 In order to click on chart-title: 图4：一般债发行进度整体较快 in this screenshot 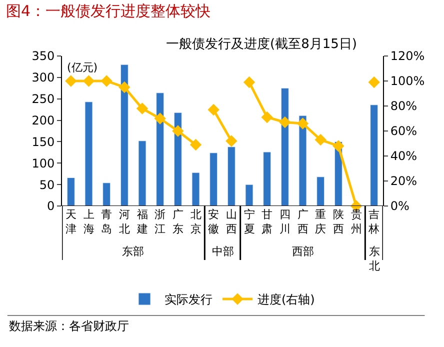, I will do `click(108, 11)`.